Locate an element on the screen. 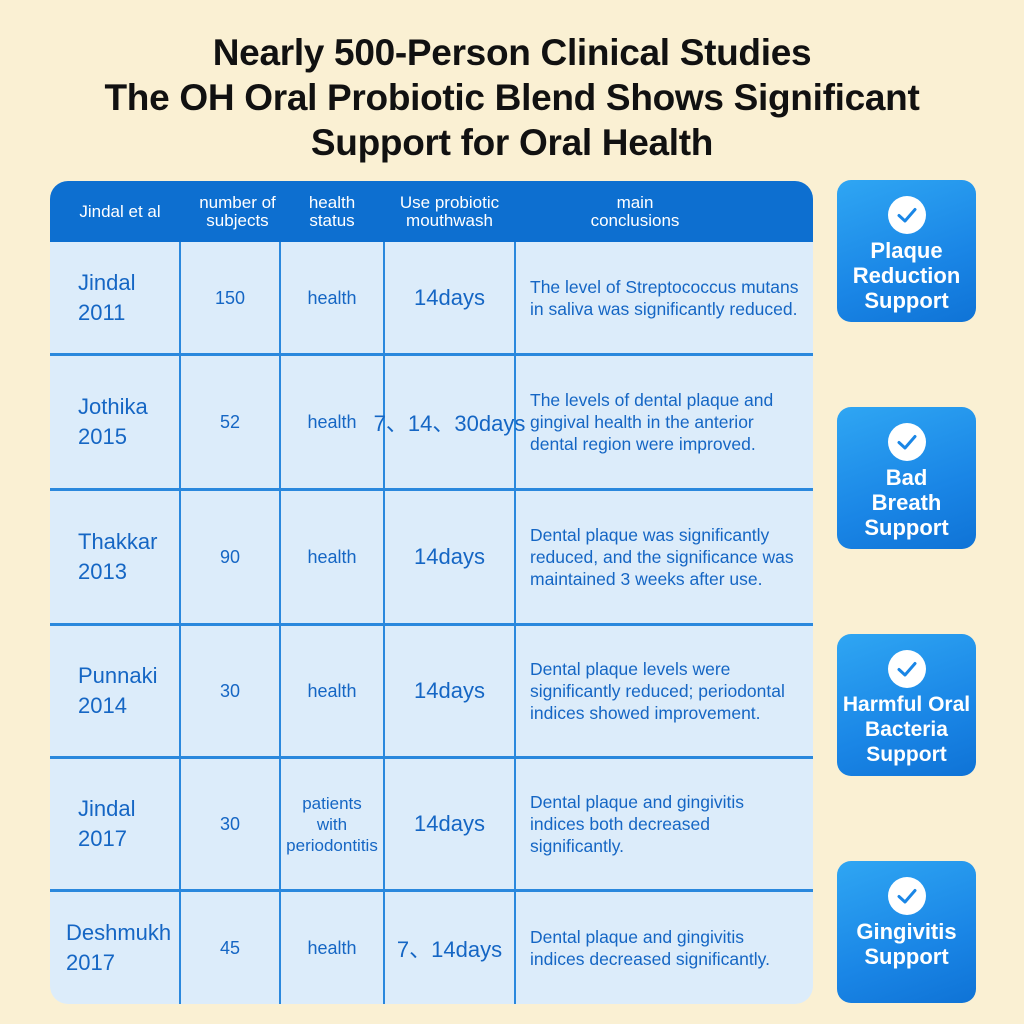  title-line-1: Nearly 500-Person Clinical Studies is located at coordinates (512, 52).